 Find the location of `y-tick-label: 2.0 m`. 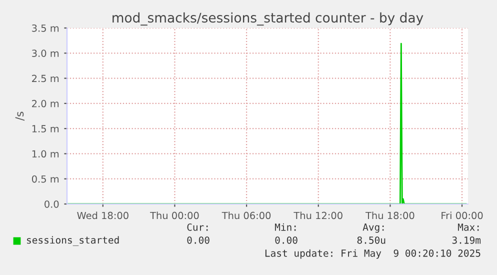

y-tick-label: 2.0 m is located at coordinates (45, 104).